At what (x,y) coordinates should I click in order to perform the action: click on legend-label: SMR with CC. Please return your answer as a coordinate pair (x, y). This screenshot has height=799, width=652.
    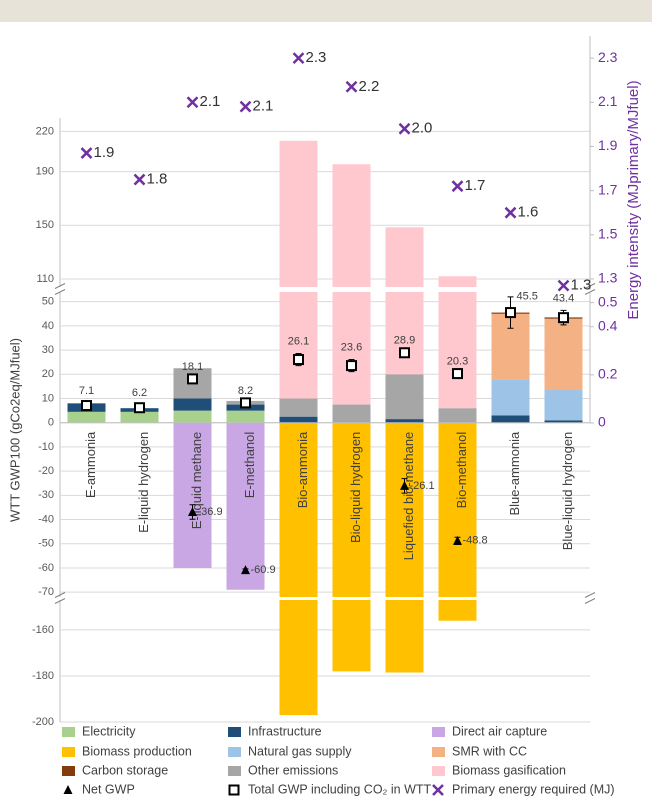
    Looking at the image, I should click on (489, 751).